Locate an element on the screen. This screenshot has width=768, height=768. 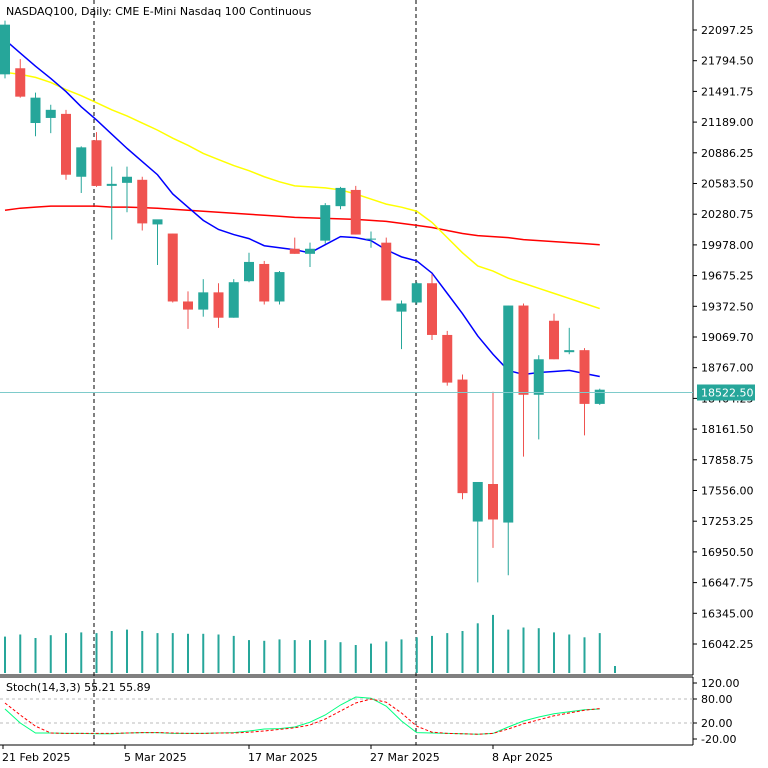
stoch-tick-label: -20.00 is located at coordinates (718, 739).